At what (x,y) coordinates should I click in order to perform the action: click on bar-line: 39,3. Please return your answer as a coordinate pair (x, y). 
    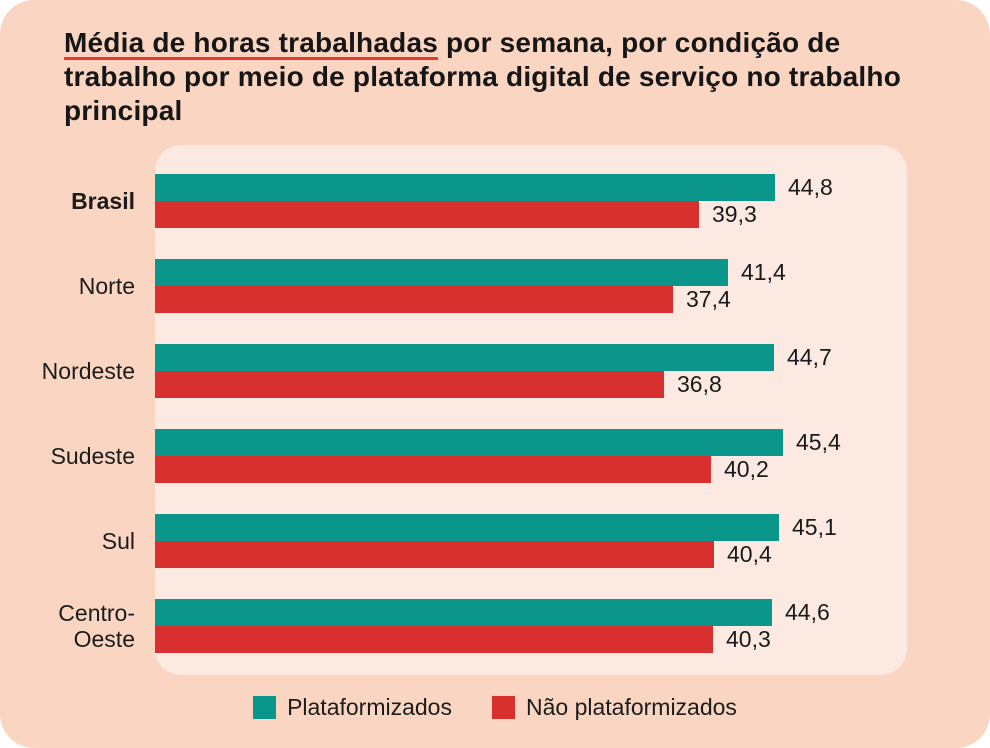
    Looking at the image, I should click on (572, 214).